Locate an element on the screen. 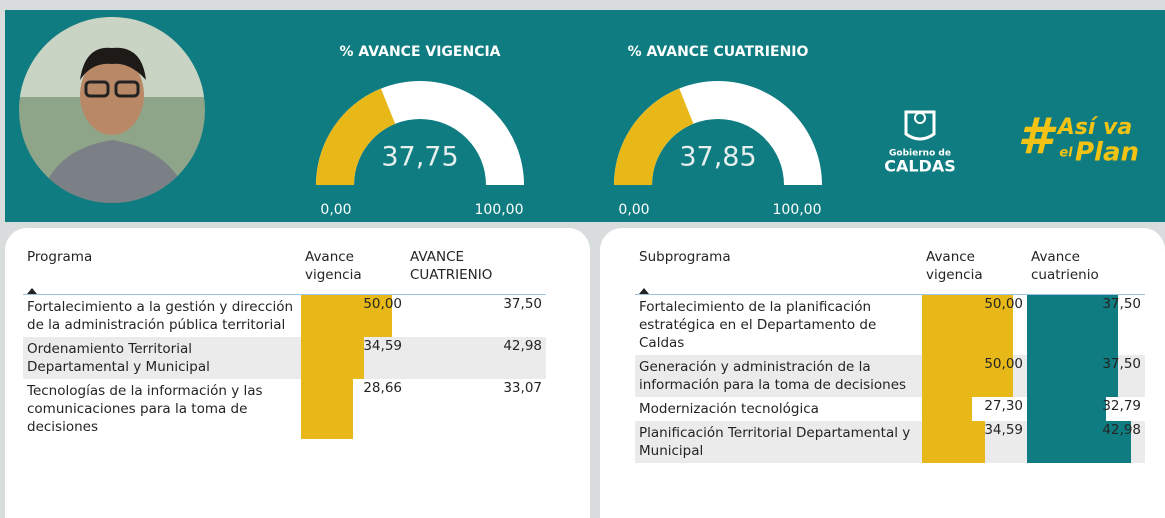 This screenshot has height=518, width=1165. row-name: Modernización tecnológica is located at coordinates (729, 409).